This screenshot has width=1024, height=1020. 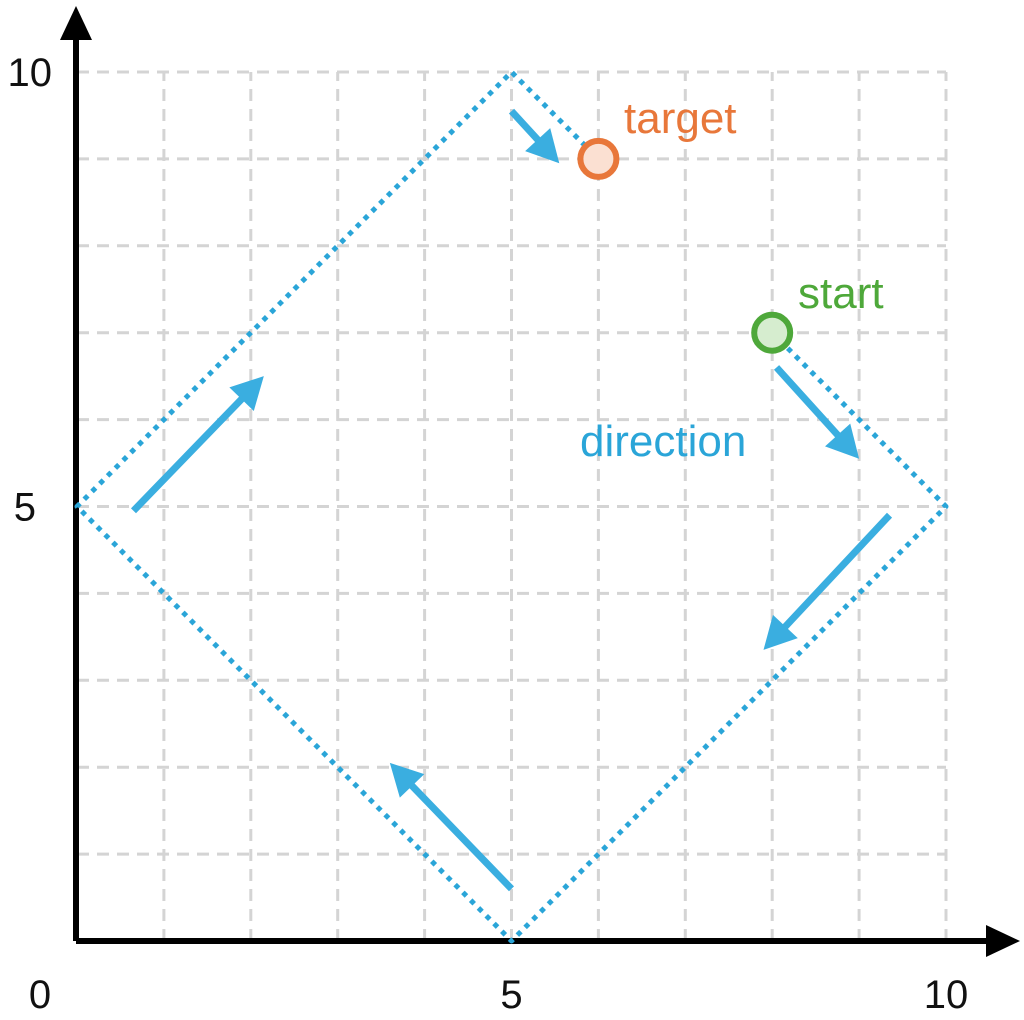 I want to click on x-tick-label: 10, so click(x=946, y=995).